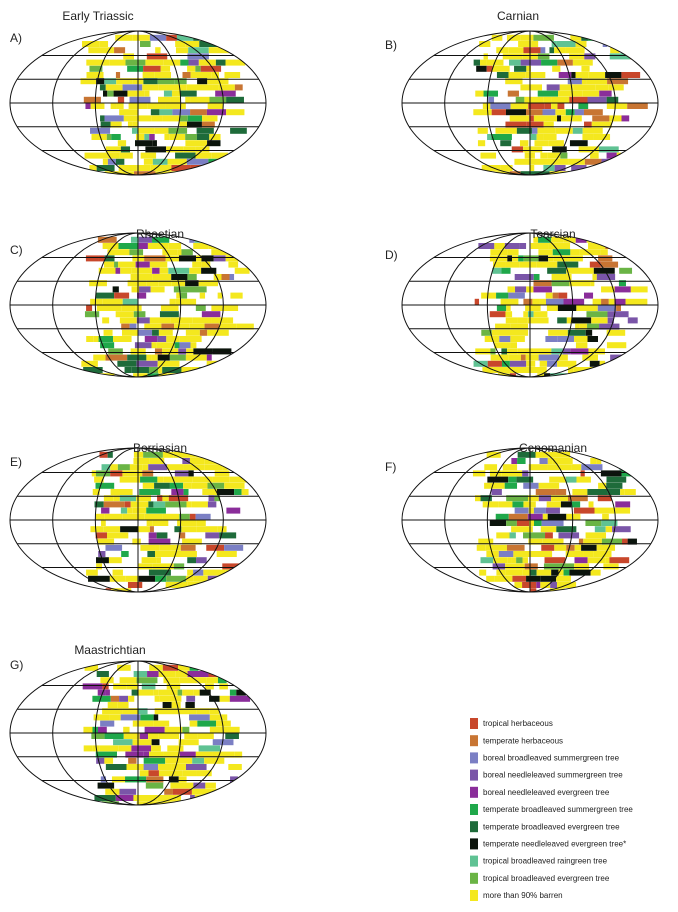 This screenshot has width=678, height=912. Describe the element at coordinates (97, 16) in the screenshot. I see `panel-title: Early Triassic` at that location.